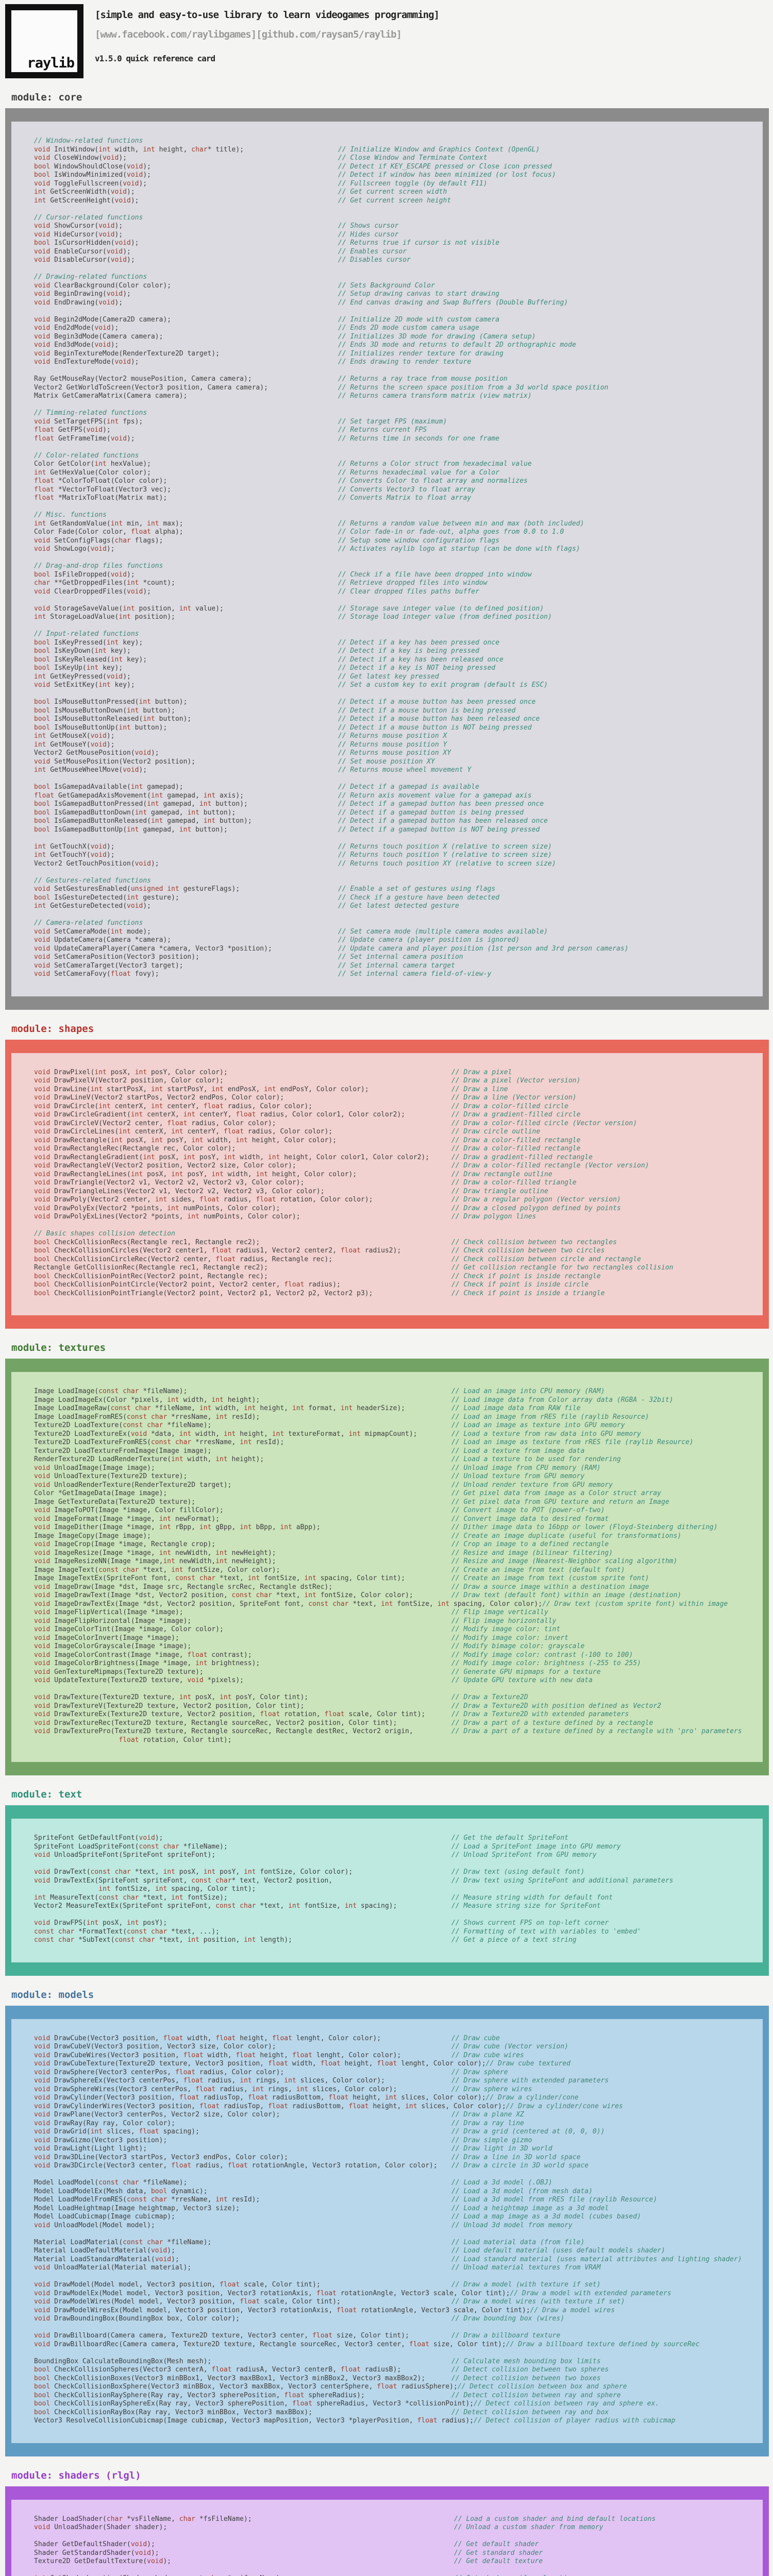 The image size is (773, 2576). Describe the element at coordinates (96, 974) in the screenshot. I see `code-text: void SetCameraFovy(float fovy);` at that location.